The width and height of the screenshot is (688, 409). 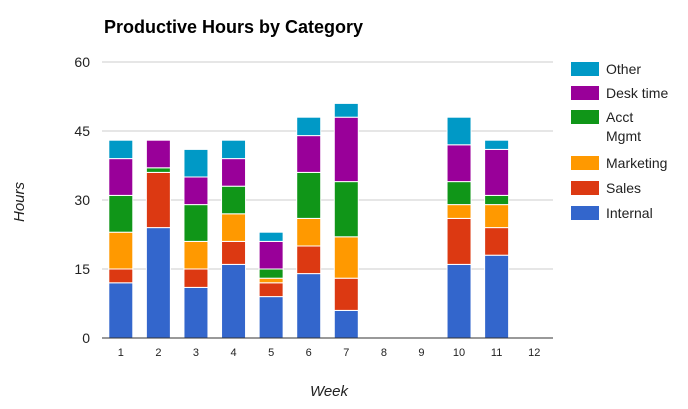 What do you see at coordinates (623, 69) in the screenshot?
I see `legend-label: Other` at bounding box center [623, 69].